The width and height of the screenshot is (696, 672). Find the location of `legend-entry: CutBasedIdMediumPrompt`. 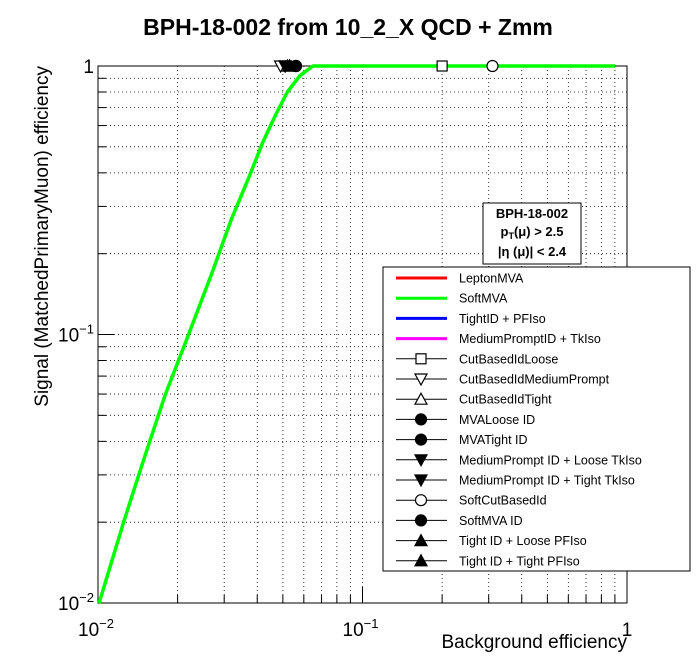

legend-entry: CutBasedIdMediumPrompt is located at coordinates (503, 380).